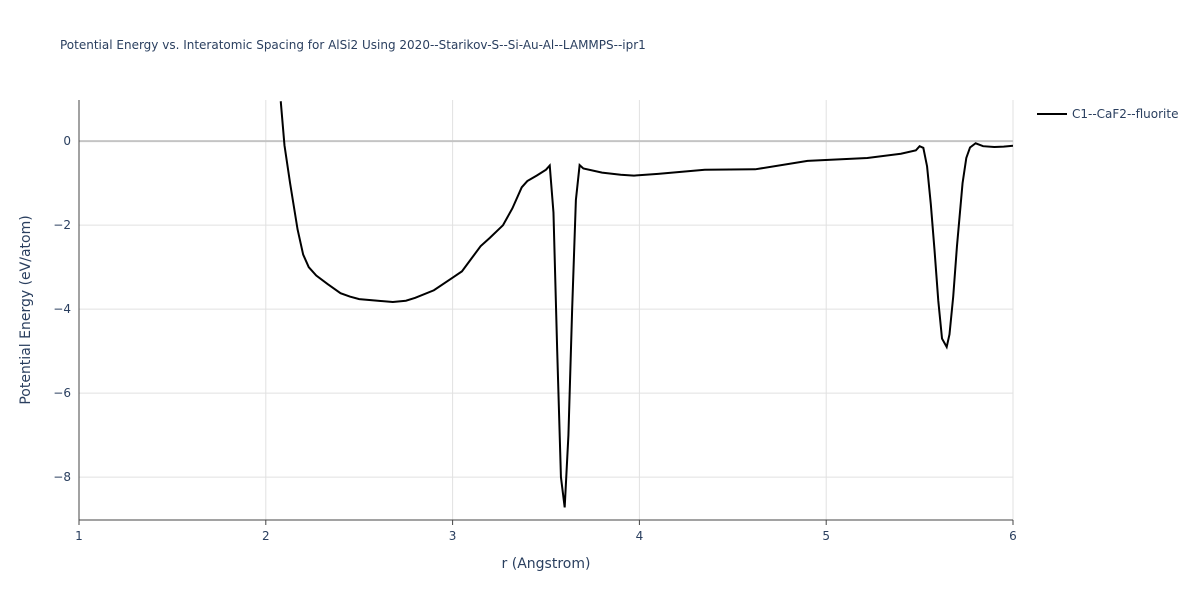 The width and height of the screenshot is (1200, 600). Describe the element at coordinates (62, 393) in the screenshot. I see `y-tick-label: −6` at that location.